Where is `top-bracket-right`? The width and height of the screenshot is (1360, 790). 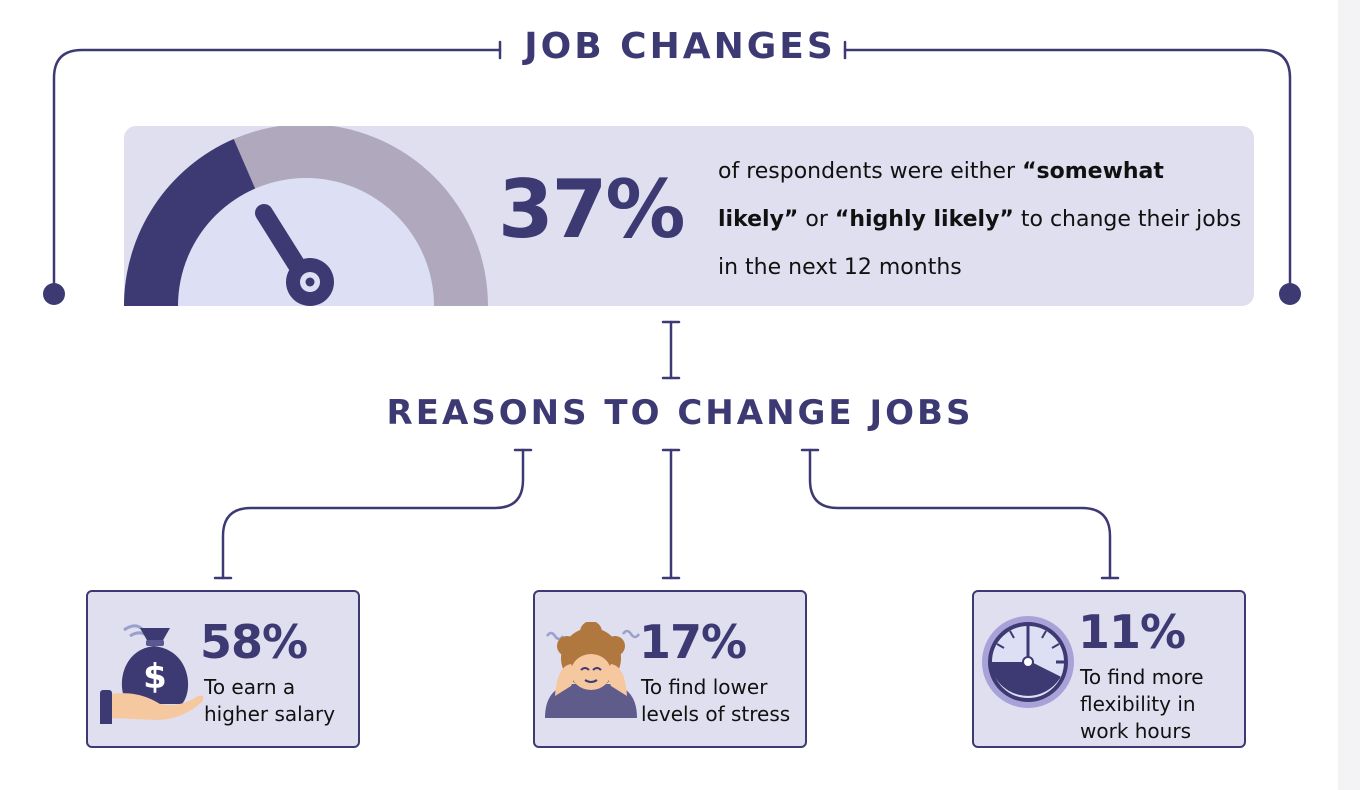
top-bracket-right is located at coordinates (1067, 171).